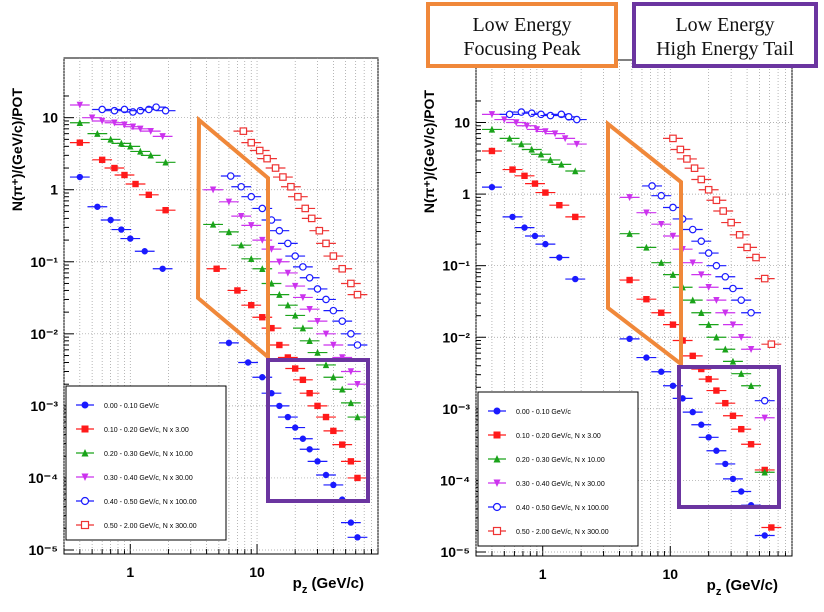 The height and width of the screenshot is (612, 824). Describe the element at coordinates (729, 437) in the screenshot. I see `high-energy-tail-region-right` at that location.